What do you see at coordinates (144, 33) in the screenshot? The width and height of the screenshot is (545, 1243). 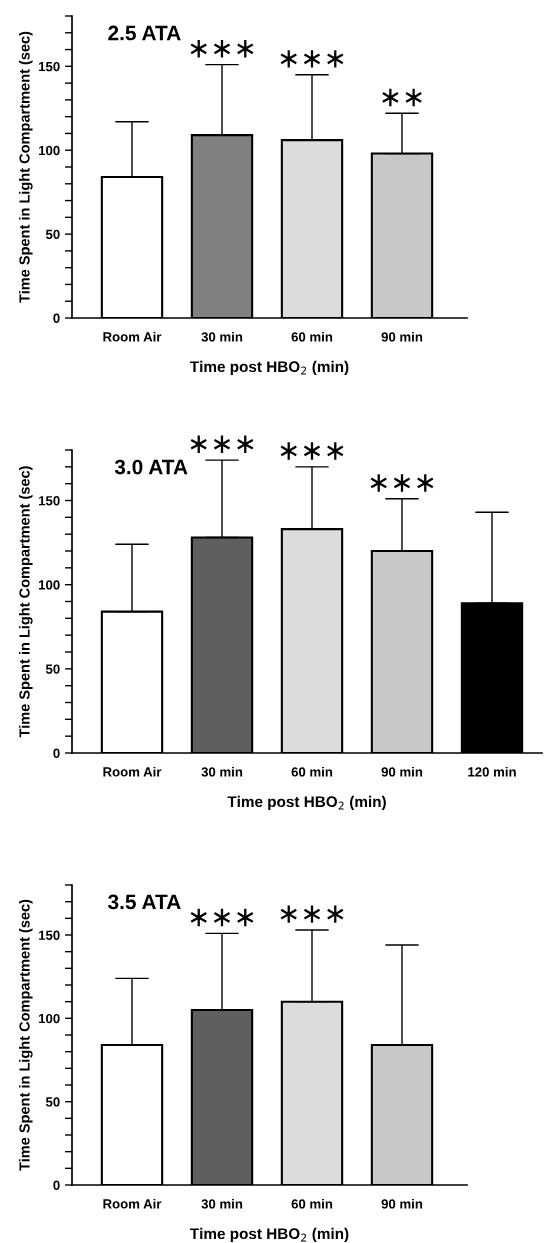 I see `chart-title: 2.5 ATA` at bounding box center [144, 33].